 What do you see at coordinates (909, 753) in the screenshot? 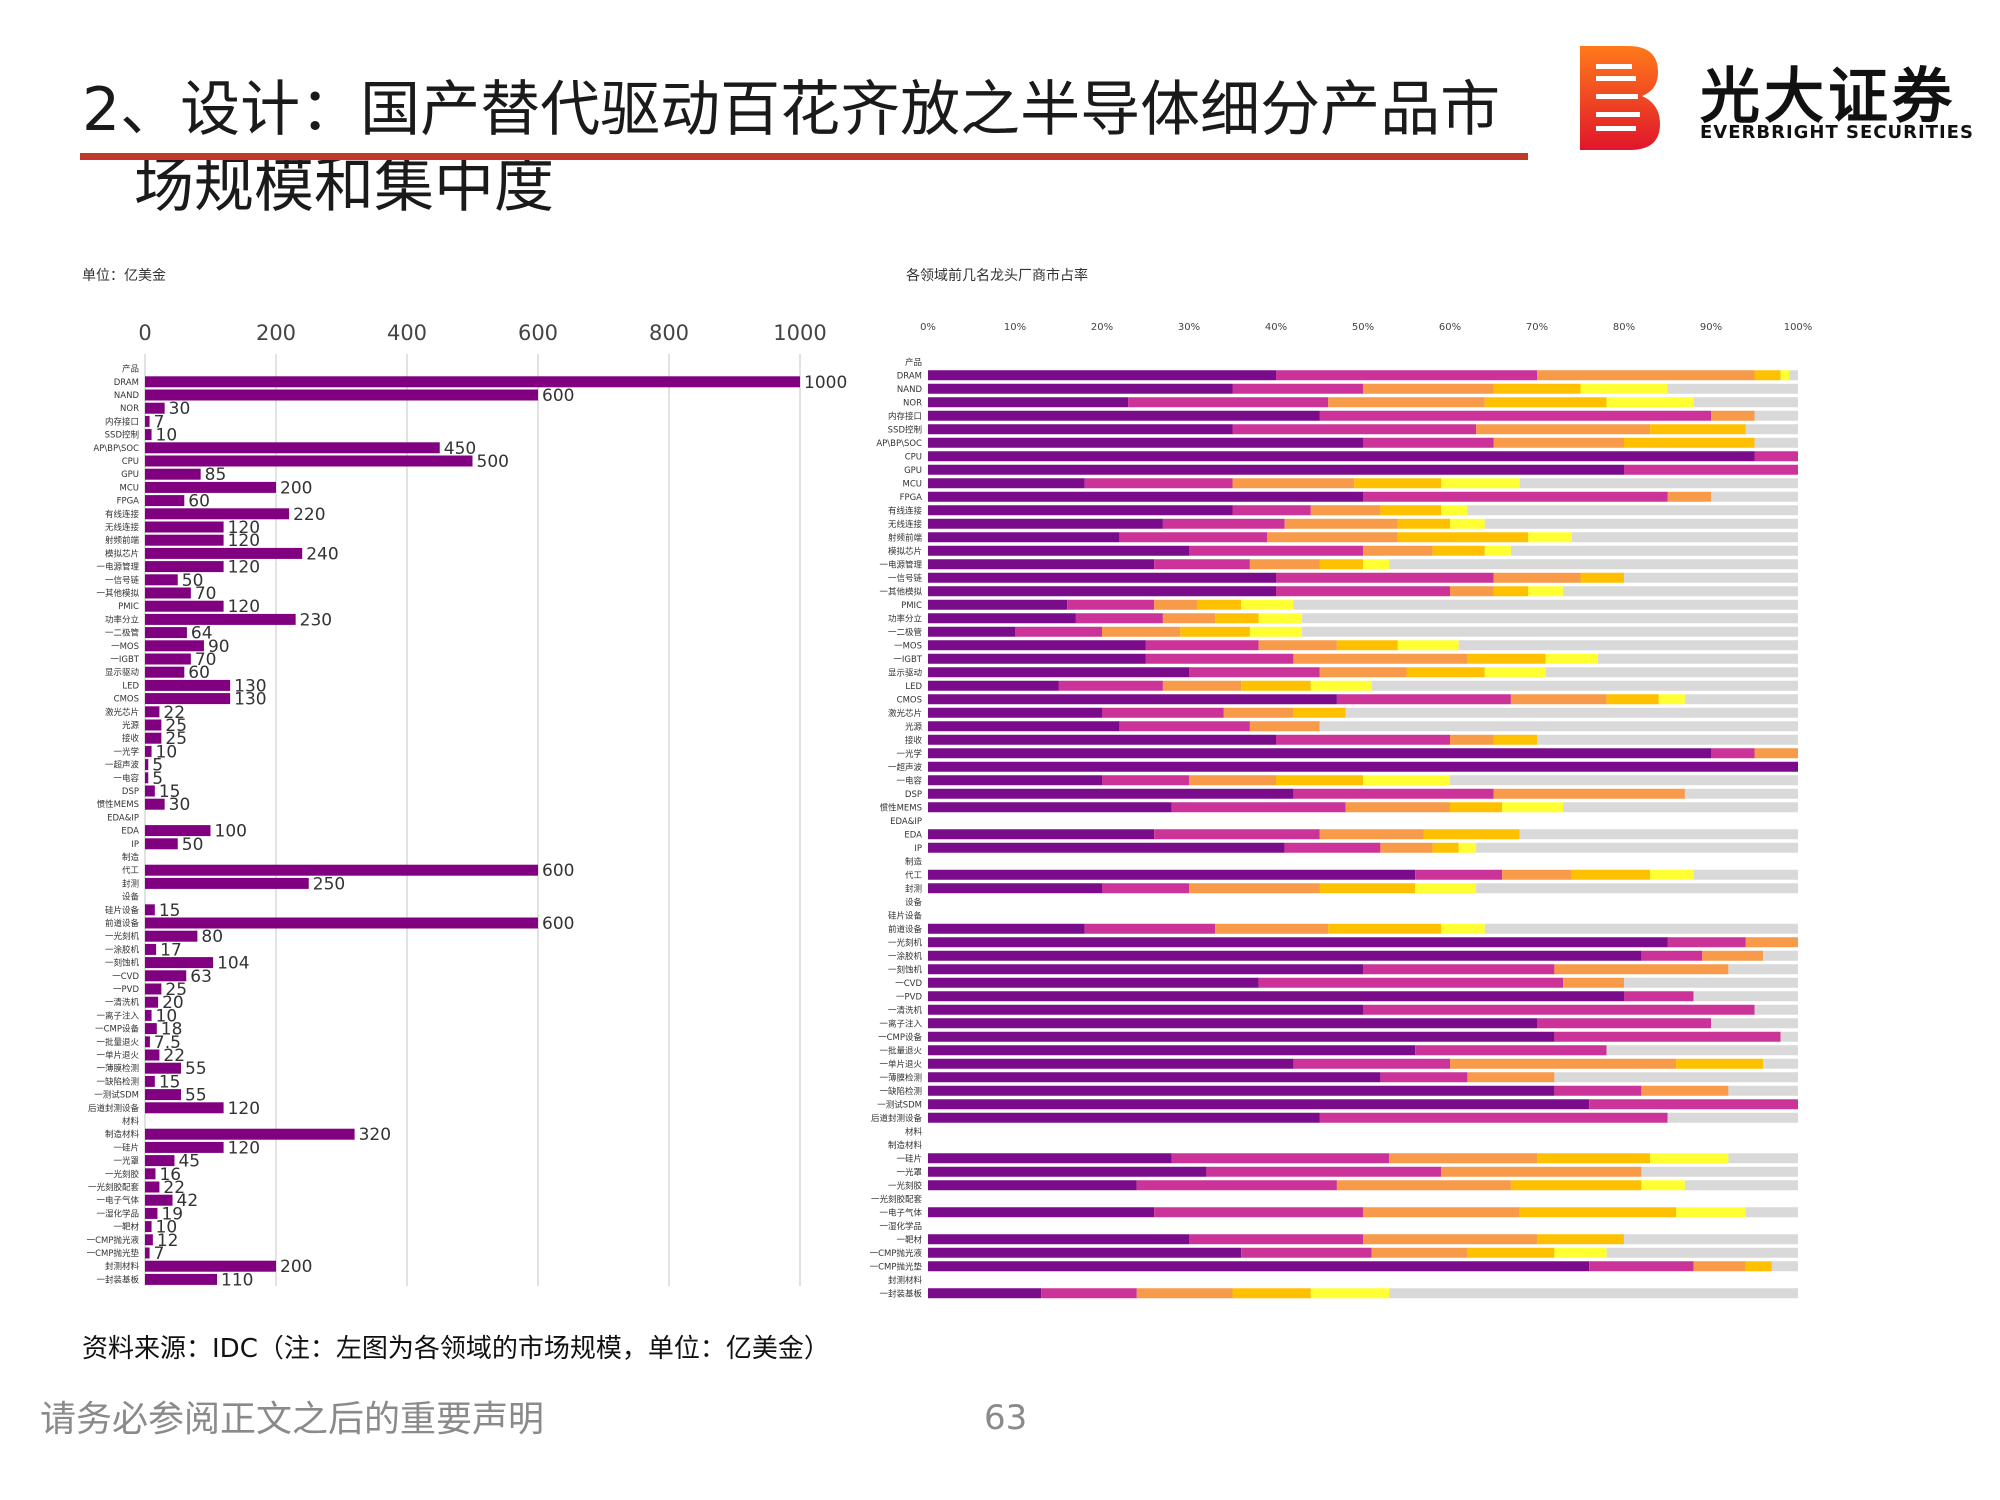
I see `category-label: 一光学` at bounding box center [909, 753].